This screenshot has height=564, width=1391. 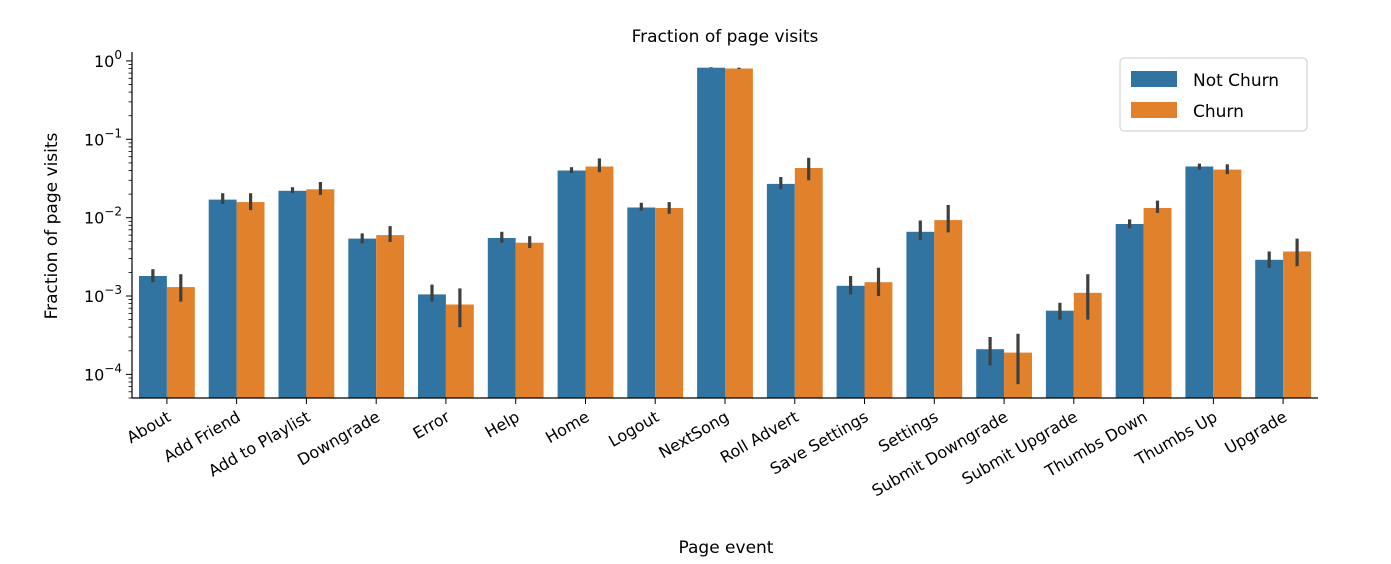 I want to click on x-tick-label-help: Help, so click(x=502, y=424).